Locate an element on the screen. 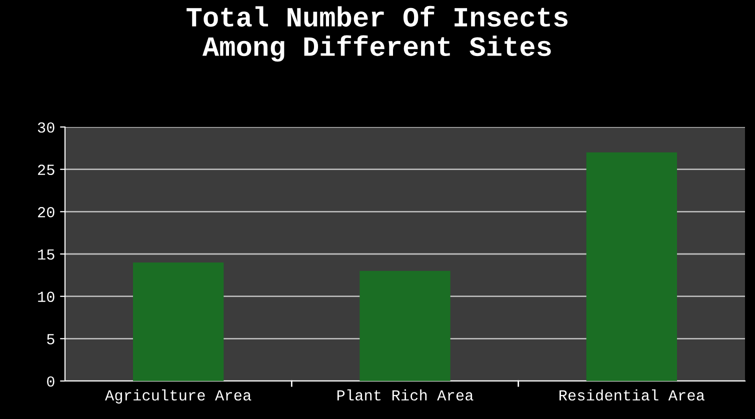  y-tick-label: 25 is located at coordinates (46, 170).